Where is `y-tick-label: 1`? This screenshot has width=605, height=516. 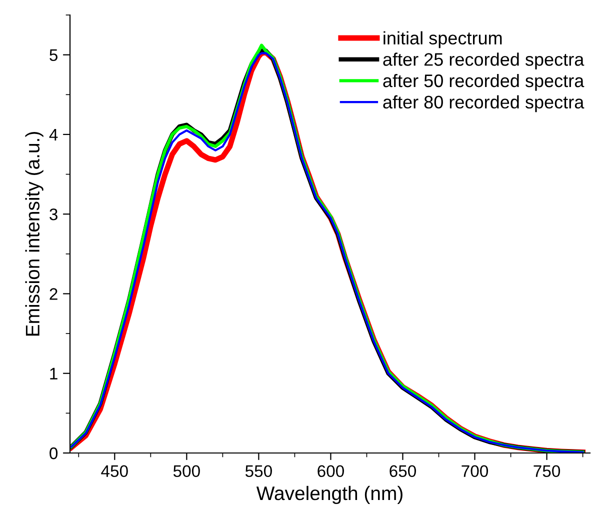 y-tick-label: 1 is located at coordinates (54, 374).